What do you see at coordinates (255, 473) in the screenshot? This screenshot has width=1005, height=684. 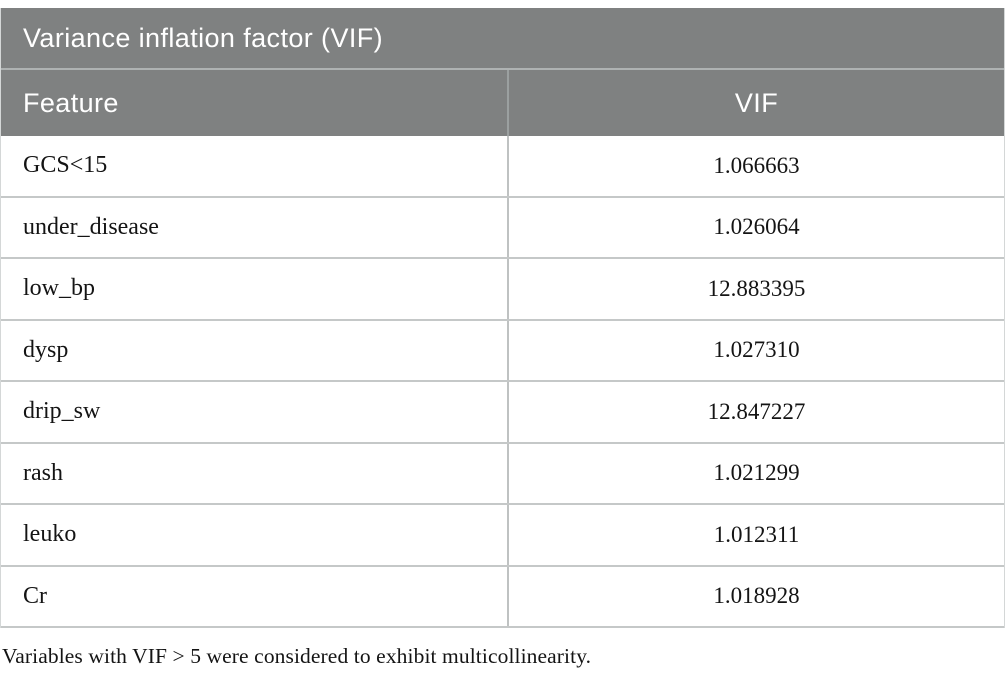 I see `feature-cell: rash` at bounding box center [255, 473].